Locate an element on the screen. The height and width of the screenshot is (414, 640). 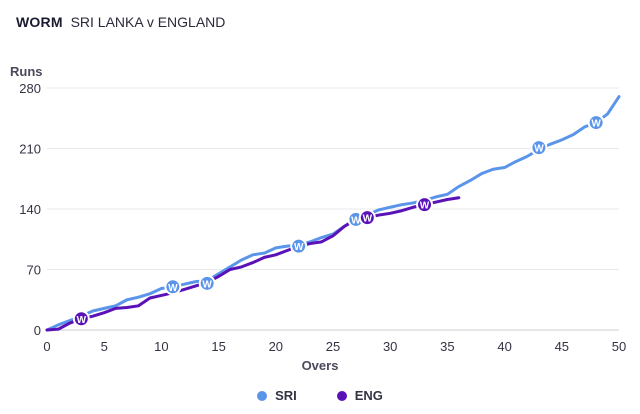
x-tick-label-0: 0 is located at coordinates (46, 346).